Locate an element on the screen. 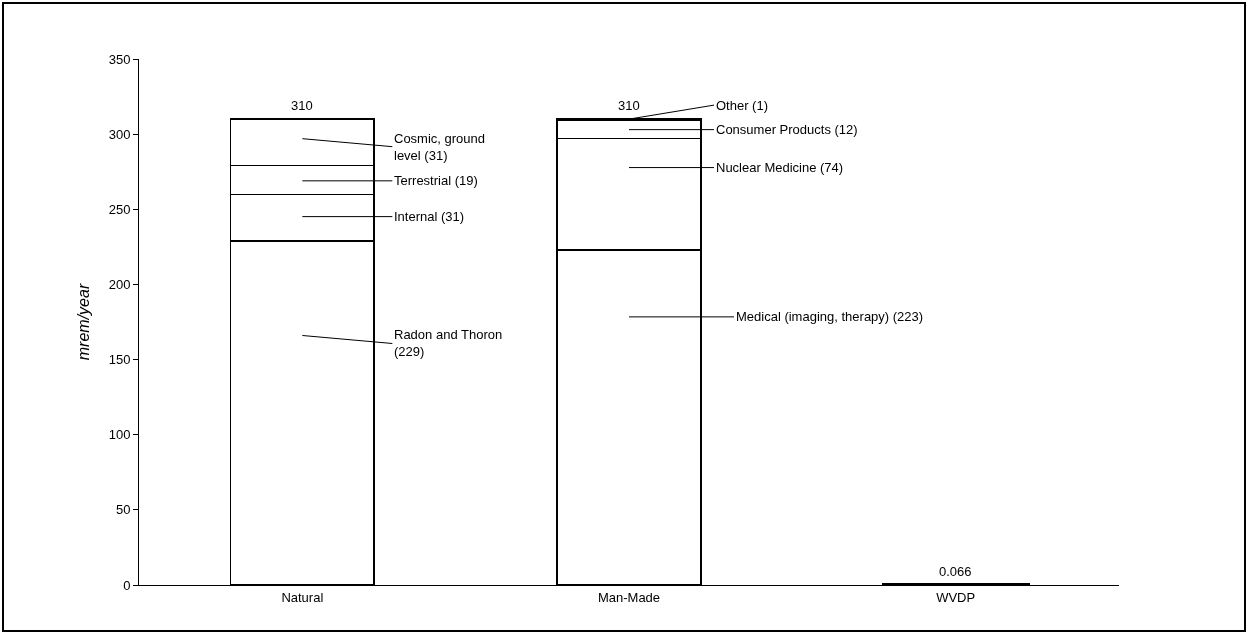  y-tick-label: 0 is located at coordinates (127, 585).